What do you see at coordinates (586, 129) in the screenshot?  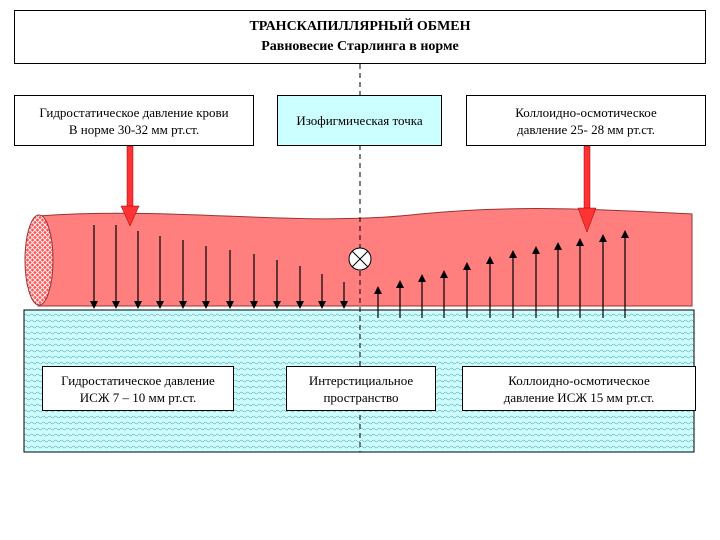 I see `label-line: давление 25- 28 мм рт.ст.` at bounding box center [586, 129].